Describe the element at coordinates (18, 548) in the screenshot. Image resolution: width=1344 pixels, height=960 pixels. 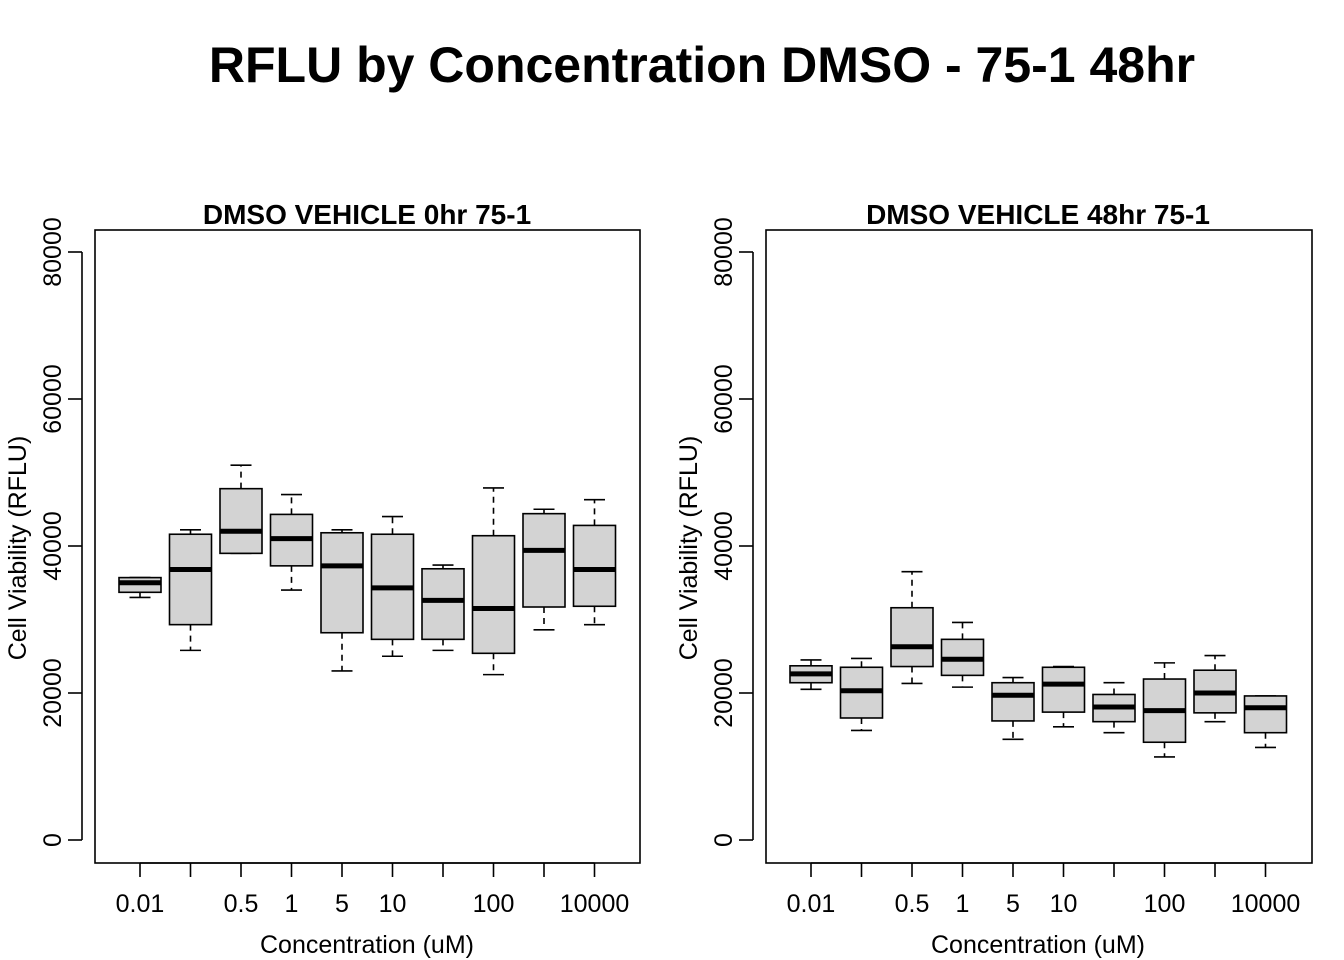
I see `panel-0hr-y-axis-label: Cell Viability (RFLU)` at that location.